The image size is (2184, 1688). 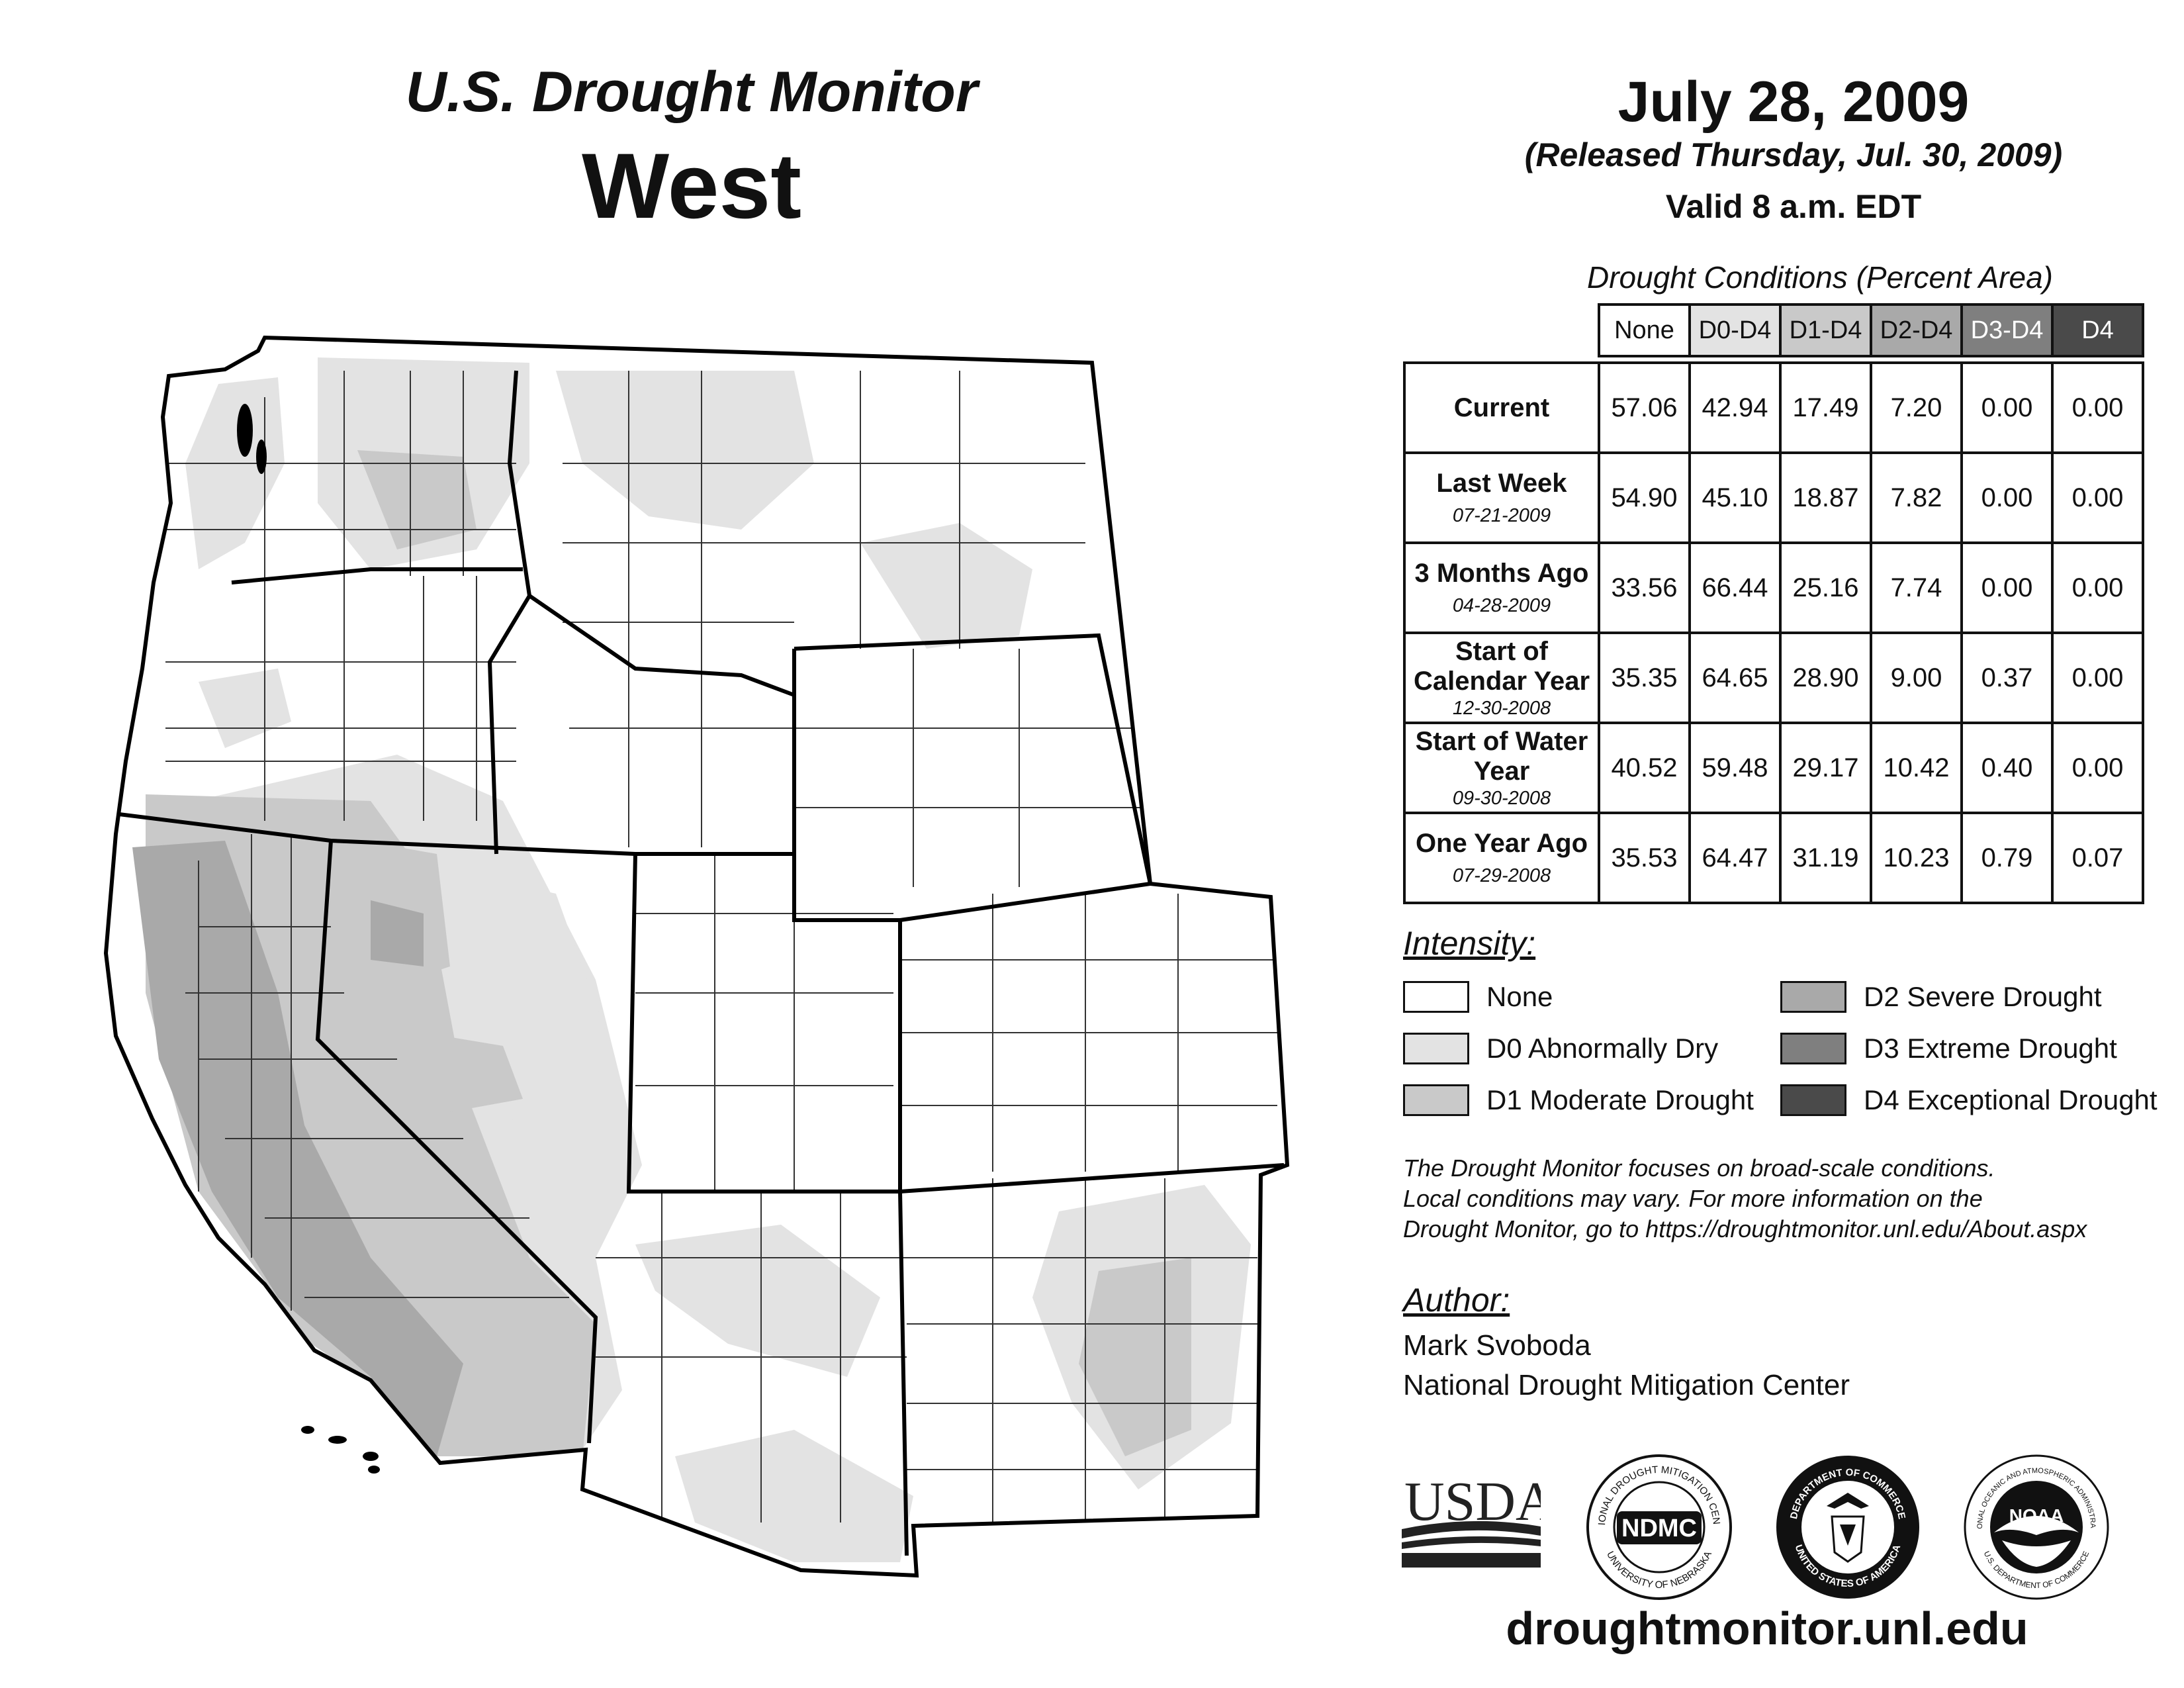 I want to click on noaa-logo-text: NOAA, so click(x=2036, y=1515).